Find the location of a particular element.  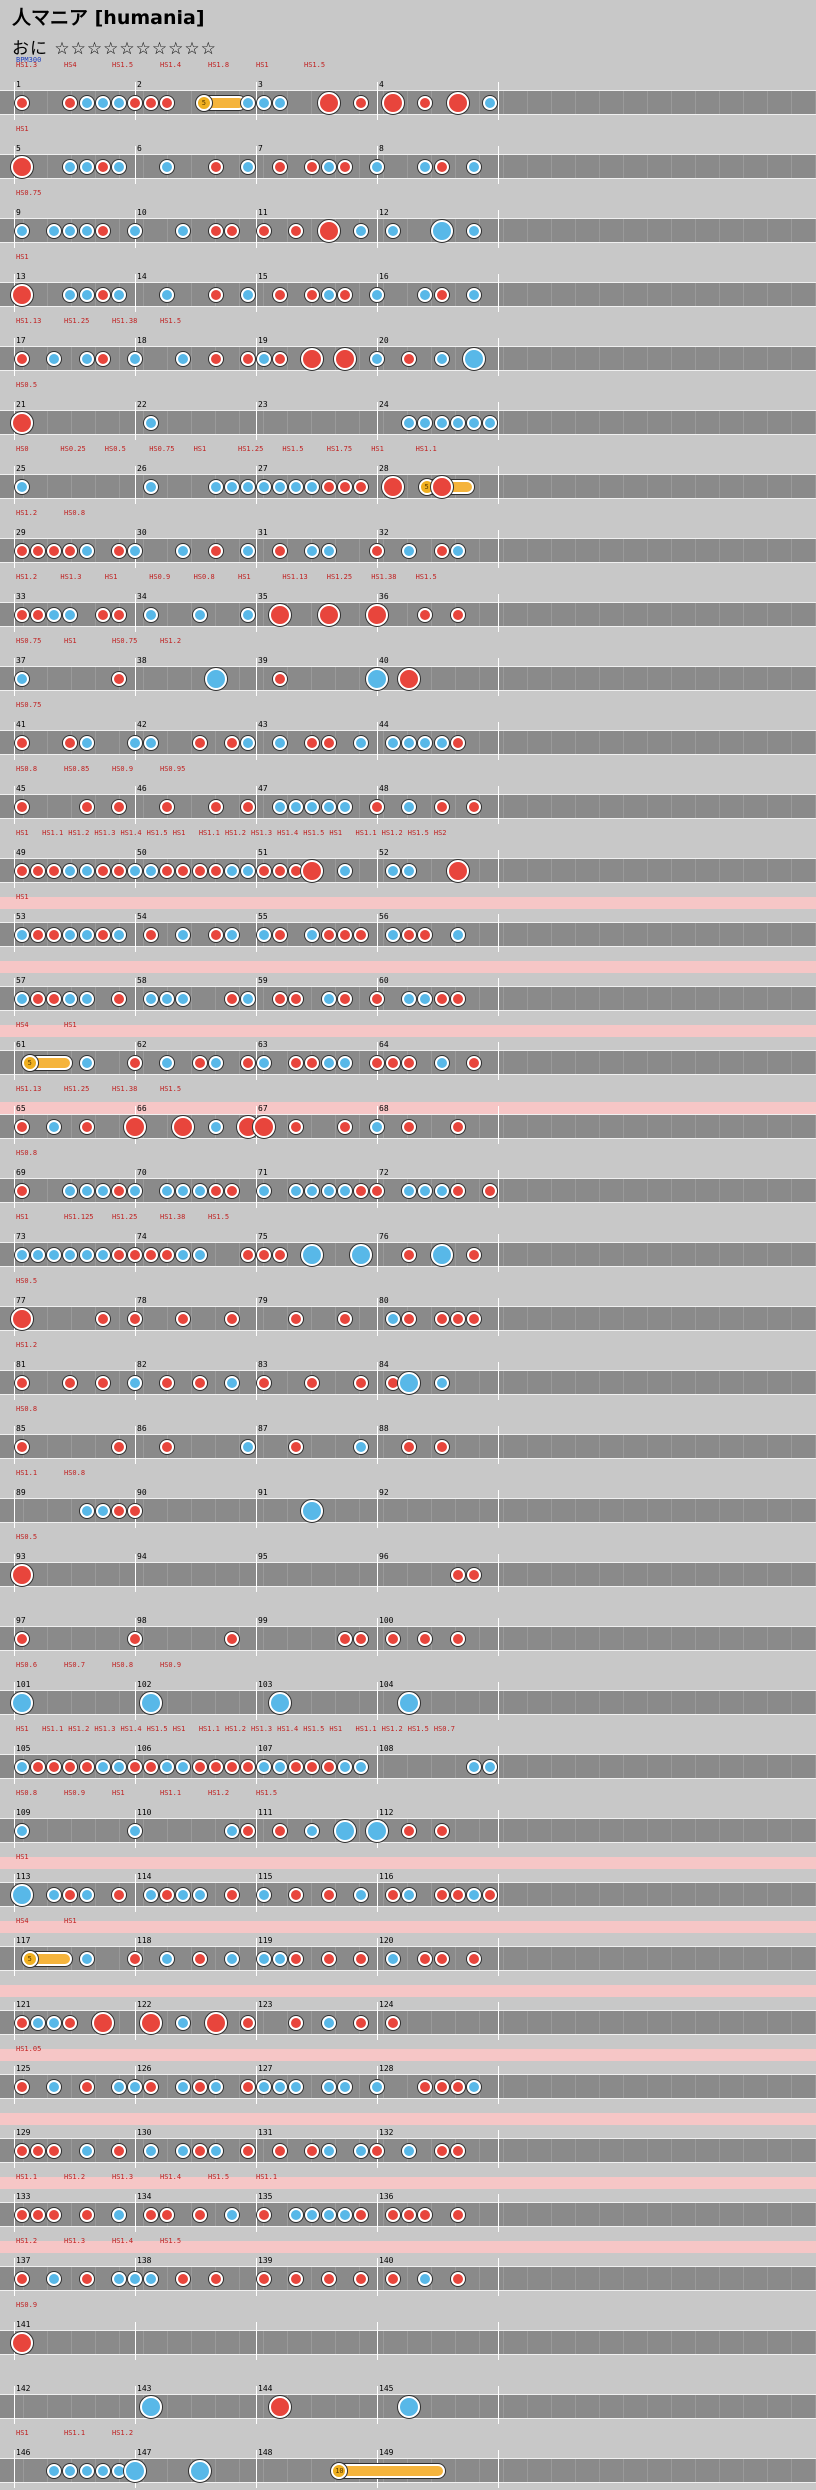

measure-row: 65 66 67 68 HS1.13 HS1.25 HS1.38 HS1.5 is located at coordinates (408, 1114).